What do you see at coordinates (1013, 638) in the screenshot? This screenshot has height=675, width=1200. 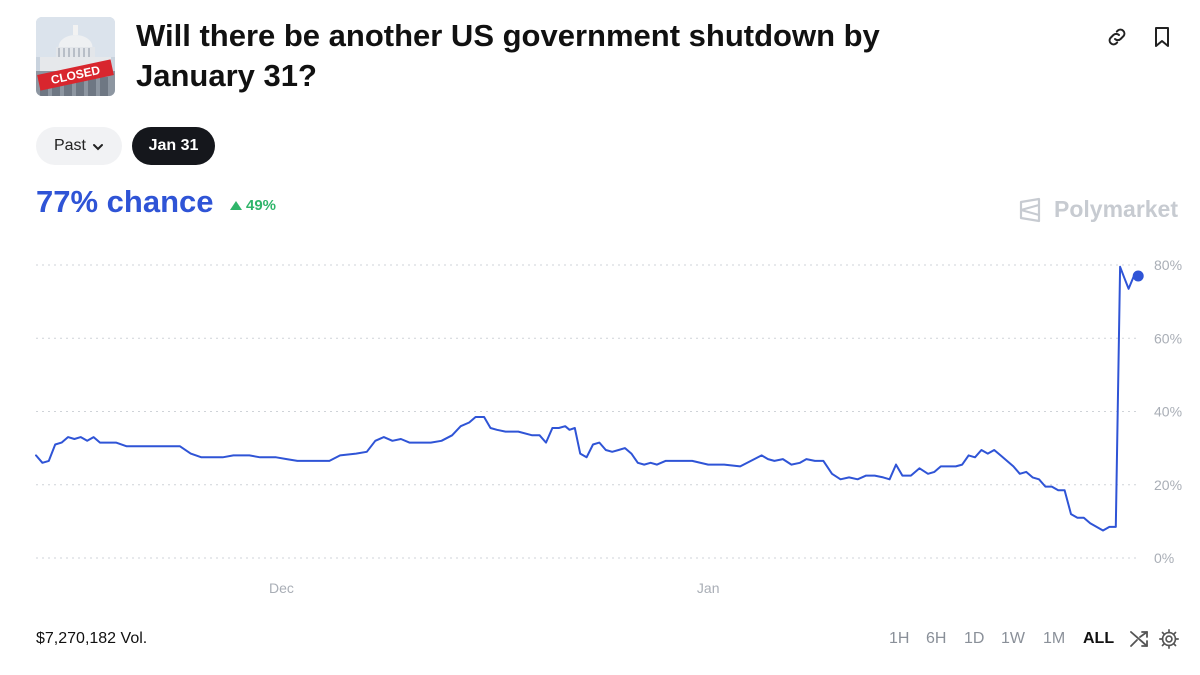 I see `range-1w: 1W` at bounding box center [1013, 638].